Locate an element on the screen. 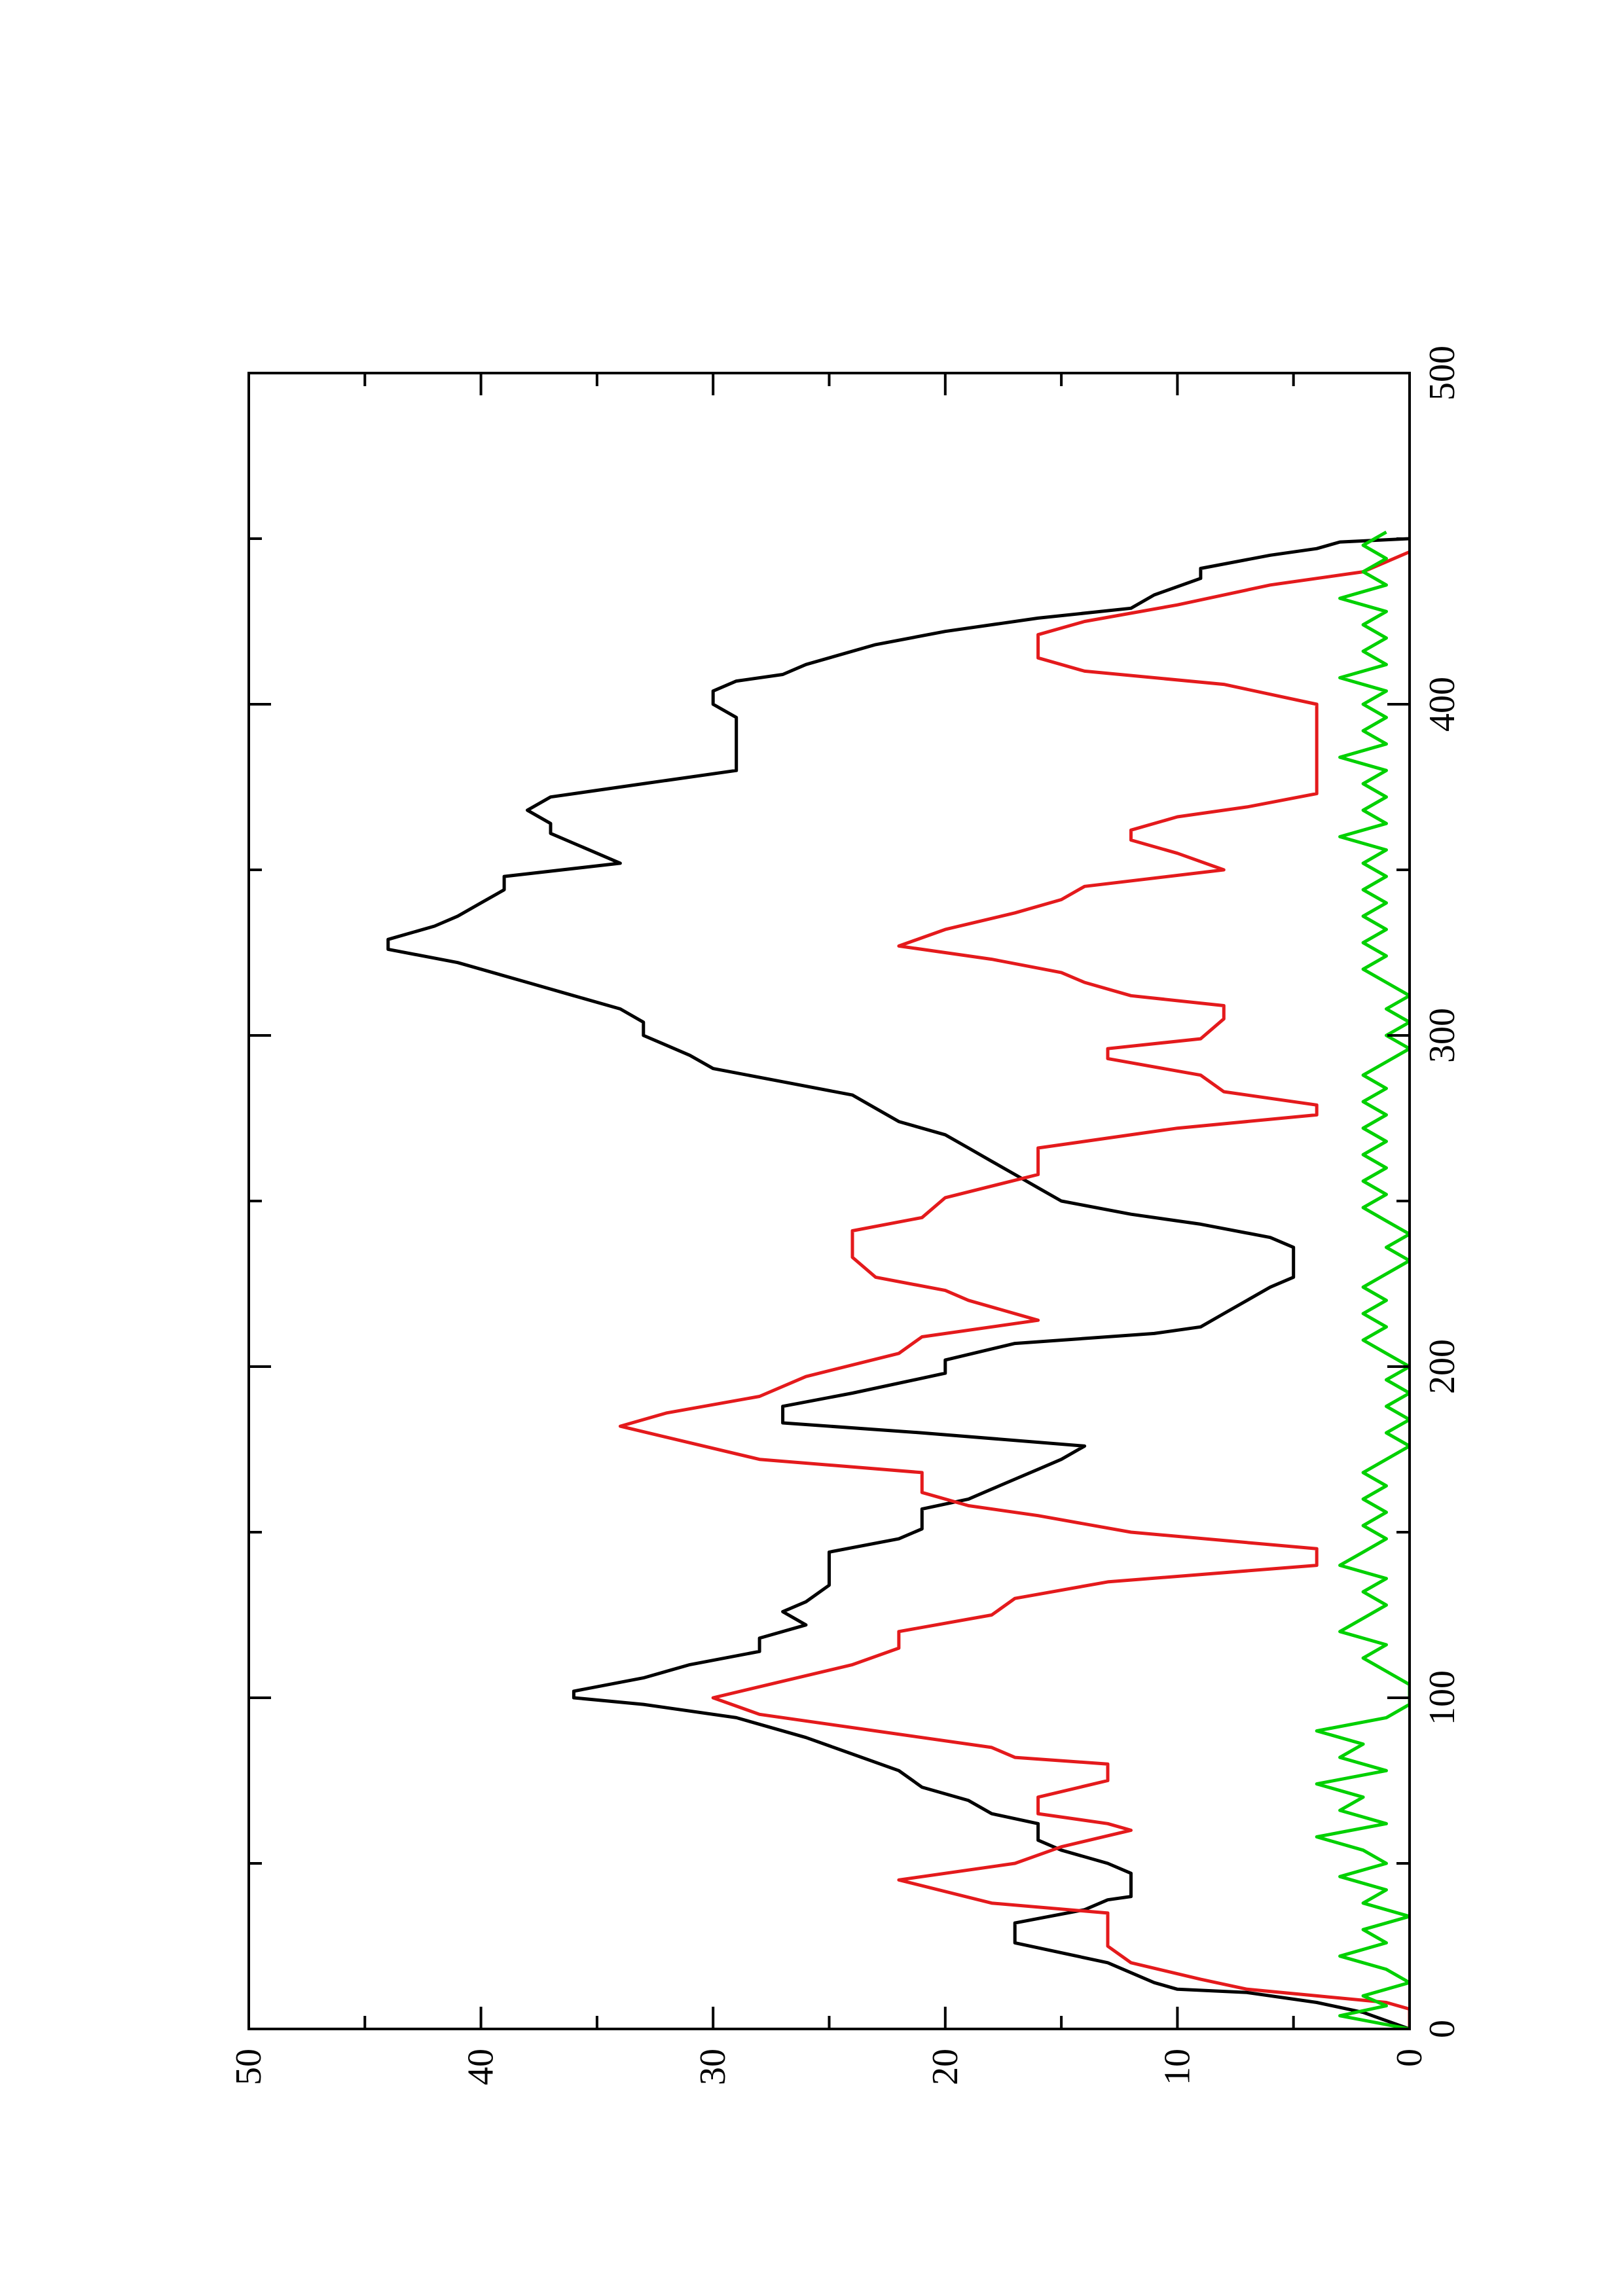  x-tick-label: 100 is located at coordinates (1442, 1697).